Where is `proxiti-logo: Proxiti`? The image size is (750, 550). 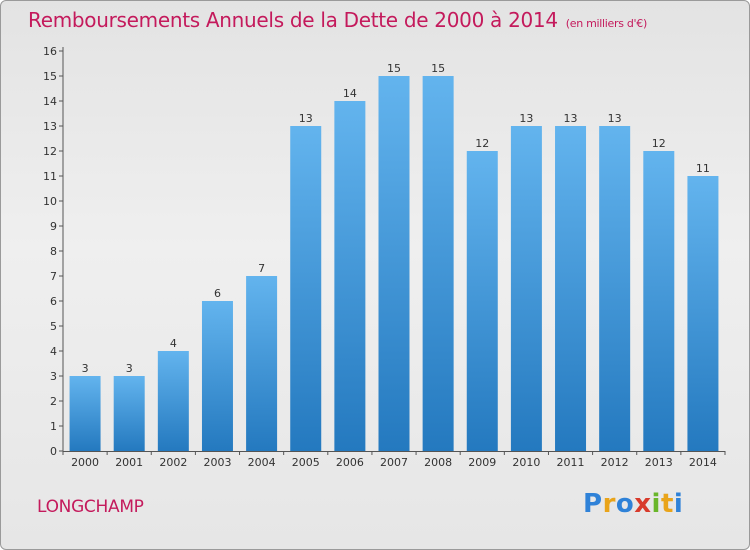 proxiti-logo: Proxiti is located at coordinates (633, 504).